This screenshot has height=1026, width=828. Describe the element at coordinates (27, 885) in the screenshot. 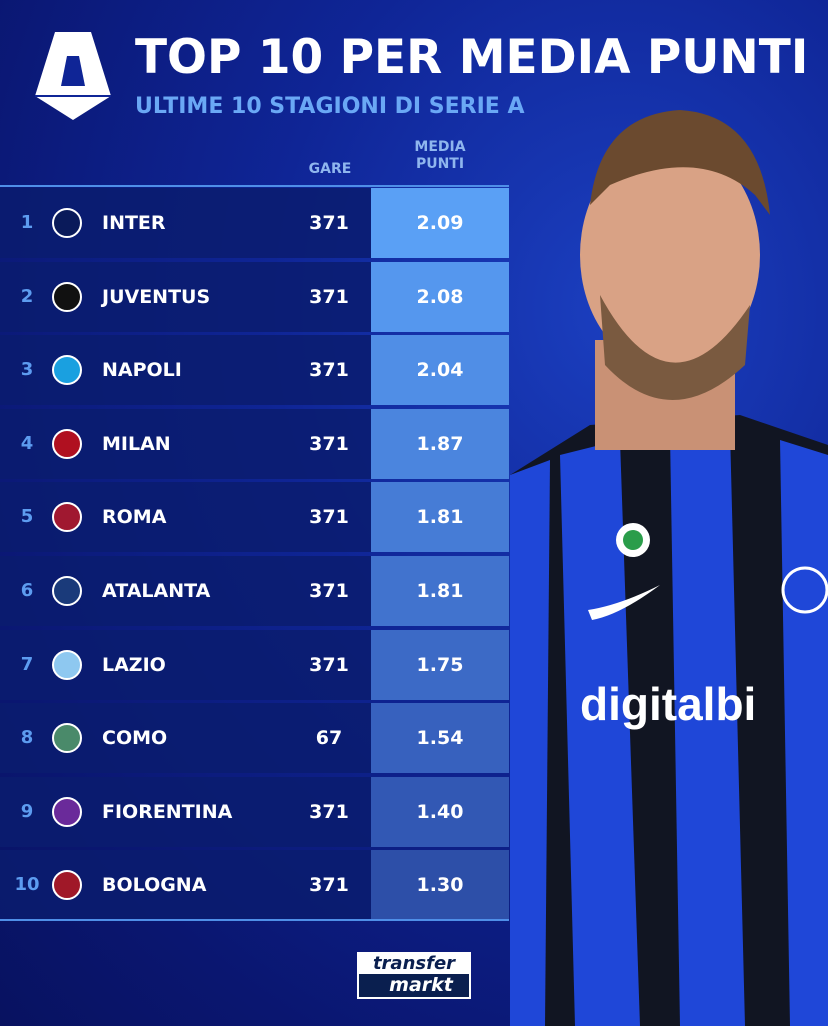

I see `rank: 10` at that location.